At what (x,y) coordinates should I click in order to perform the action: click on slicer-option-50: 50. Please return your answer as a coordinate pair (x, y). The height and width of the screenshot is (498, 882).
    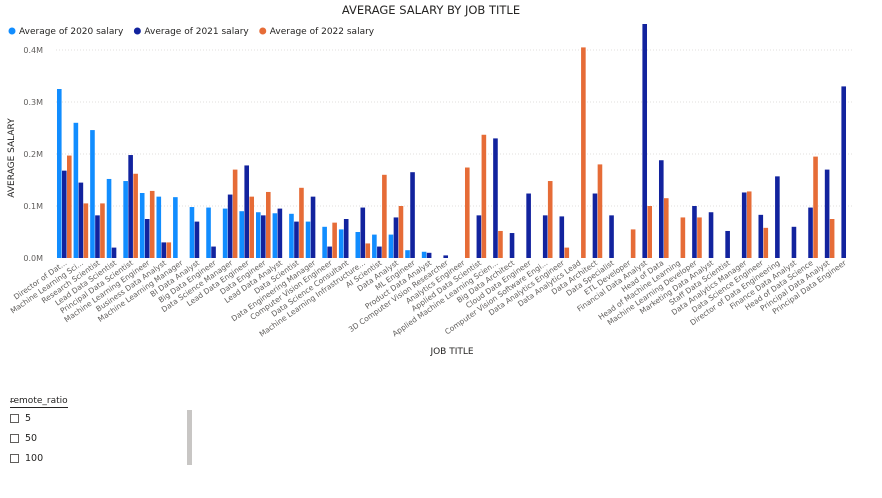
    Looking at the image, I should click on (26, 438).